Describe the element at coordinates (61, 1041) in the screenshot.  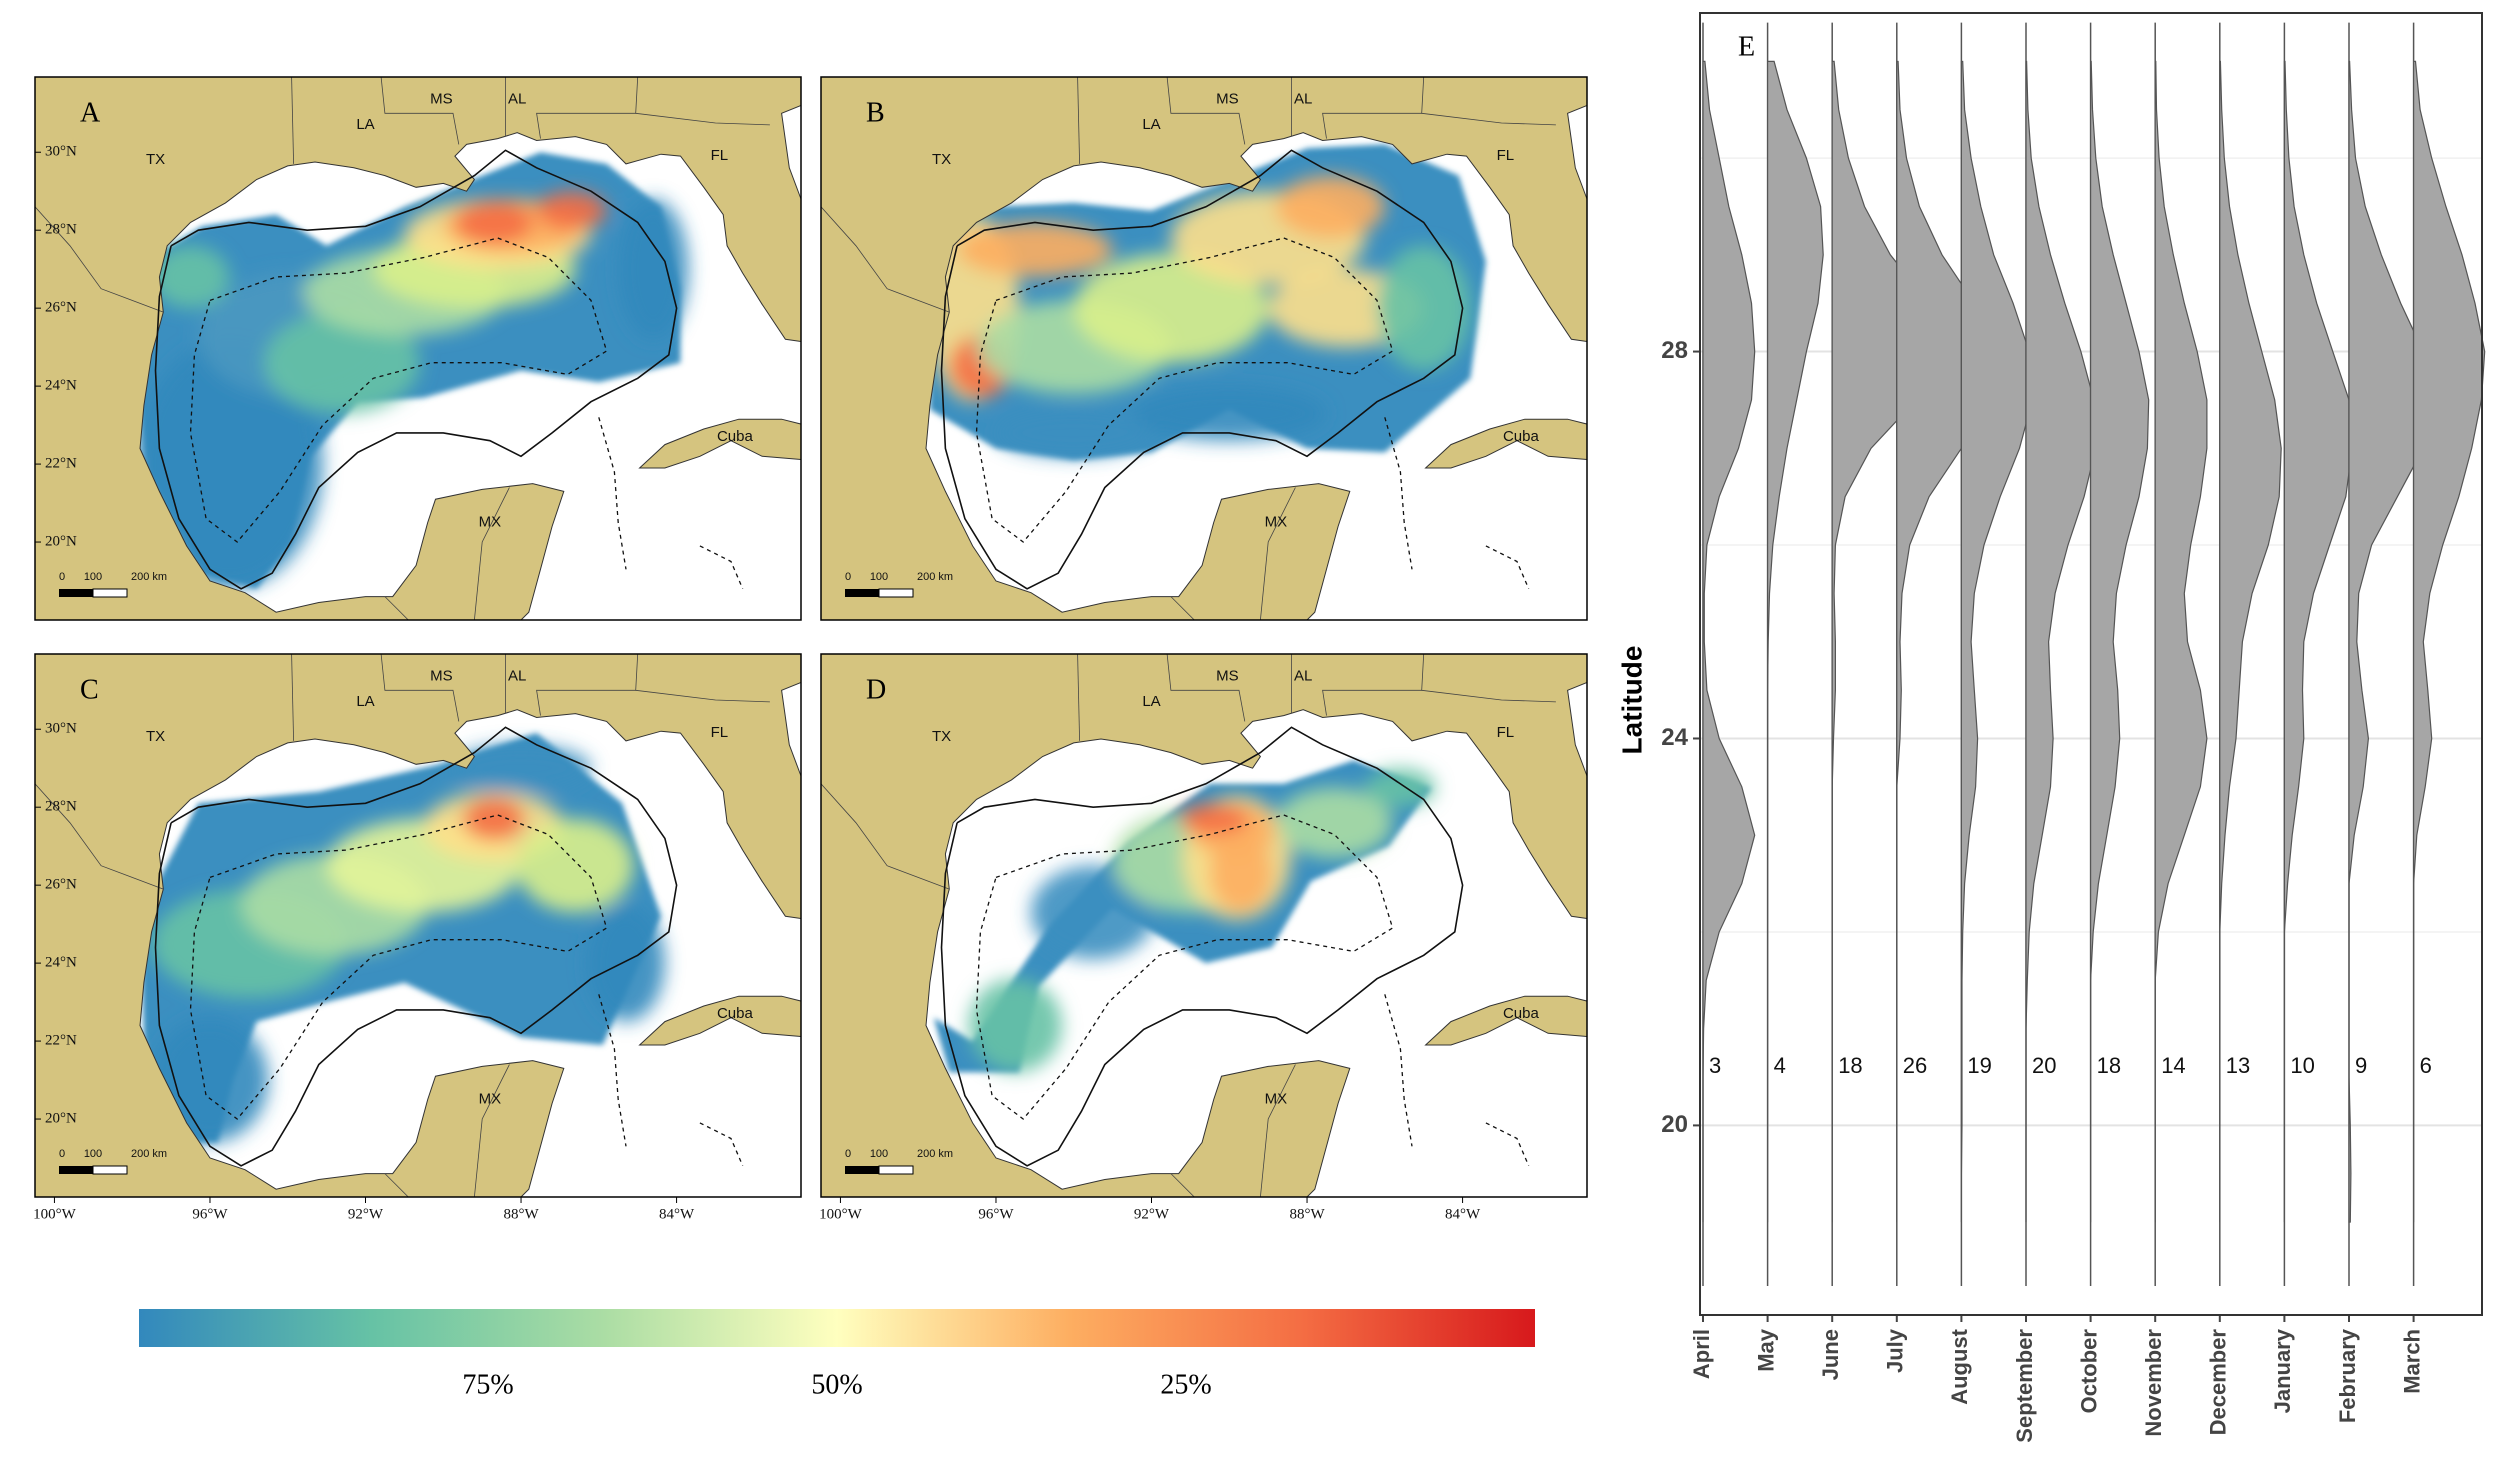
I see `y-tick-label: 22°N` at that location.